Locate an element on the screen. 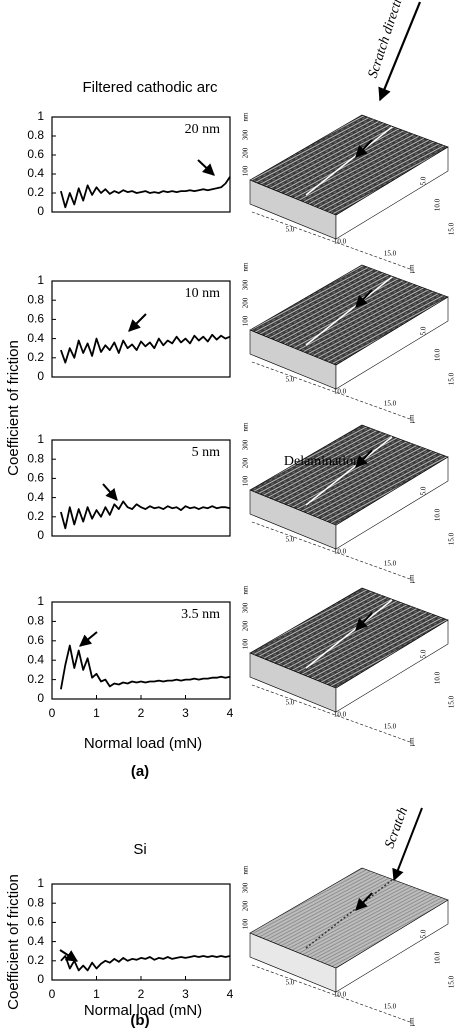 Image resolution: width=474 pixels, height=1028 pixels. curve-label: 3.5 nm is located at coordinates (200, 614).